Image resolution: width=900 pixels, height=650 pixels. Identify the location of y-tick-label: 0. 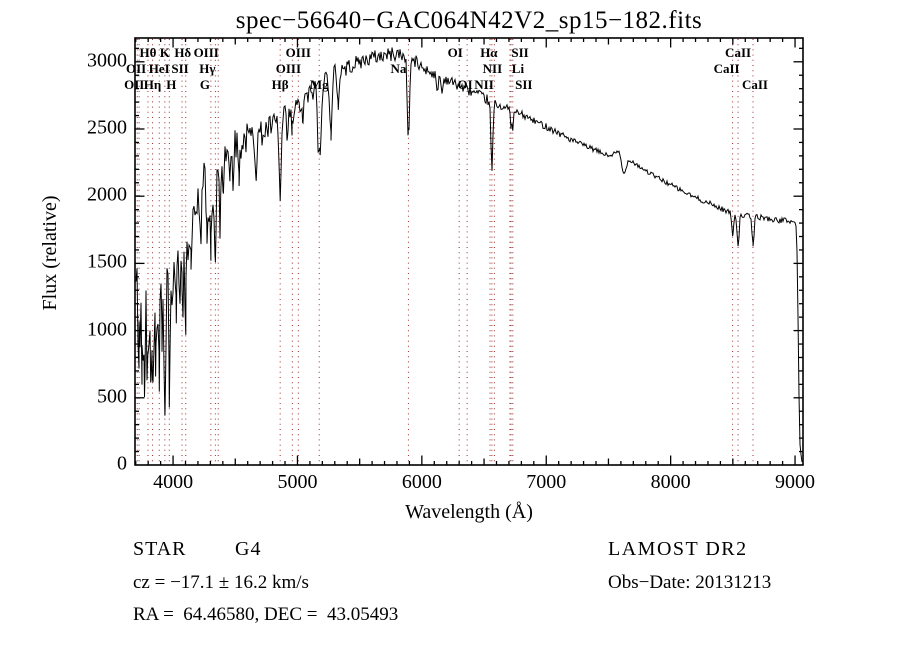
(122, 463).